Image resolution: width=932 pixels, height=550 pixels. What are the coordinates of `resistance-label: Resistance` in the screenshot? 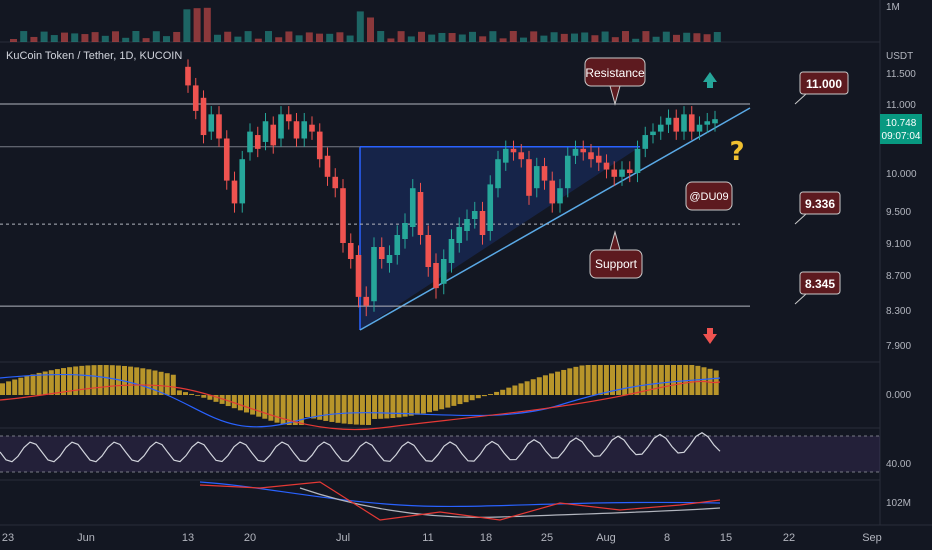 It's located at (615, 73).